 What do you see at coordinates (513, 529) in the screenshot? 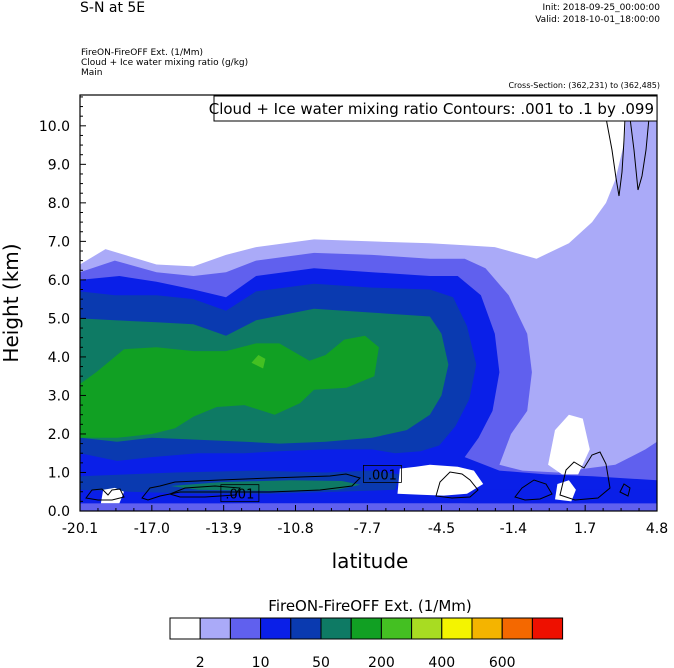
I see `x-tick-label-6: -1.4` at bounding box center [513, 529].